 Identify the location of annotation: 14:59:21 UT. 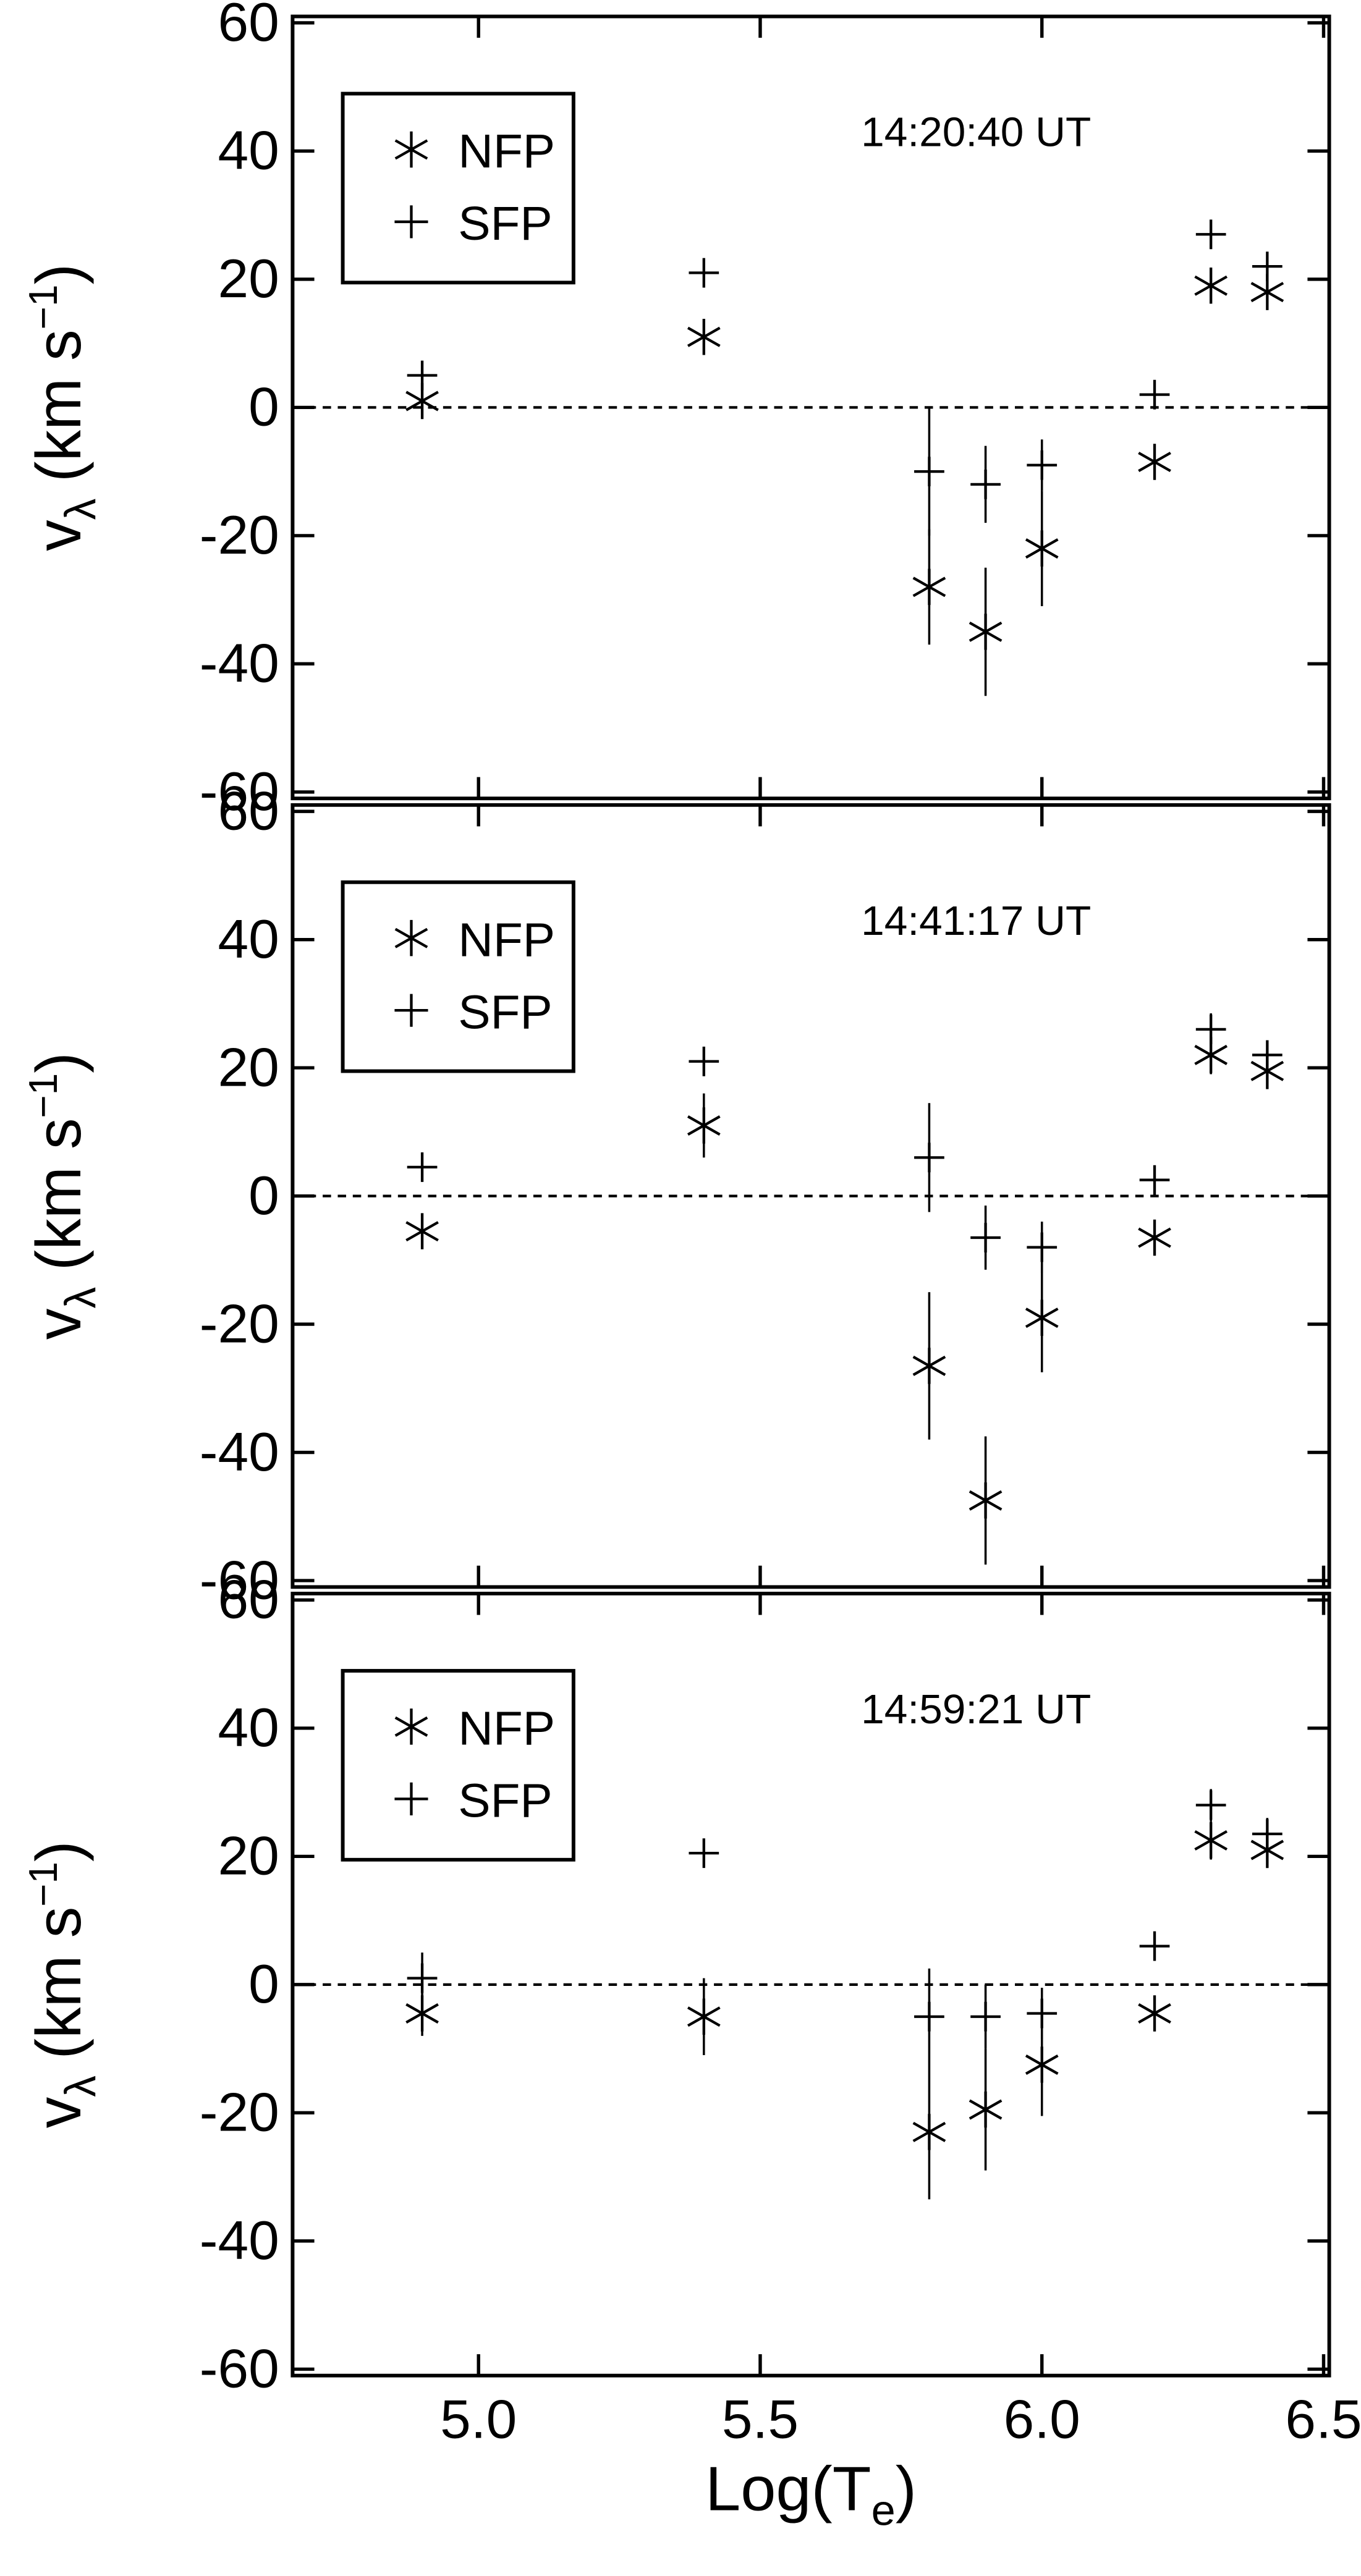
(976, 1710).